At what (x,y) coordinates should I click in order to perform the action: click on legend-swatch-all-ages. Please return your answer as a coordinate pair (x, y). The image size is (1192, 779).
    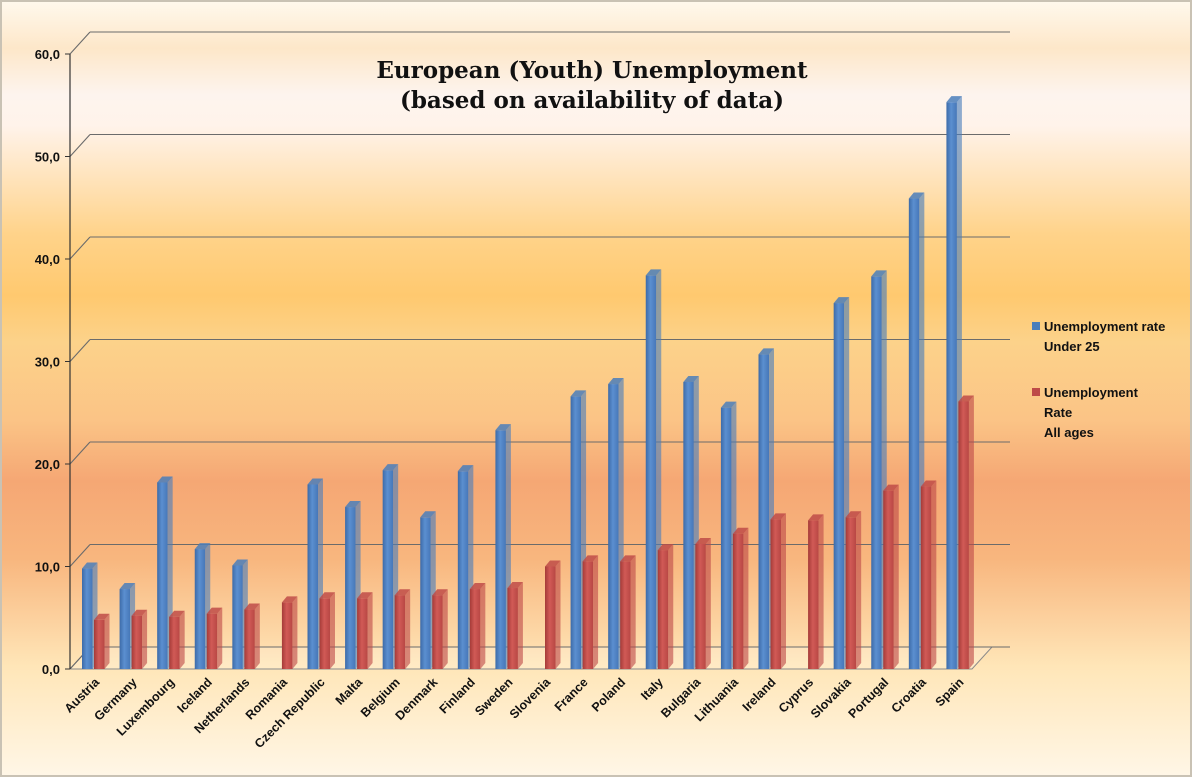
    Looking at the image, I should click on (1036, 392).